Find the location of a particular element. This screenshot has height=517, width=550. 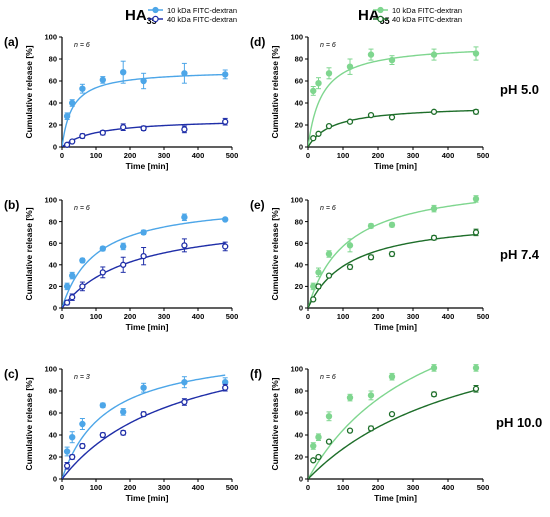

panel-d-xtick-label-500: 500 is located at coordinates (483, 155).